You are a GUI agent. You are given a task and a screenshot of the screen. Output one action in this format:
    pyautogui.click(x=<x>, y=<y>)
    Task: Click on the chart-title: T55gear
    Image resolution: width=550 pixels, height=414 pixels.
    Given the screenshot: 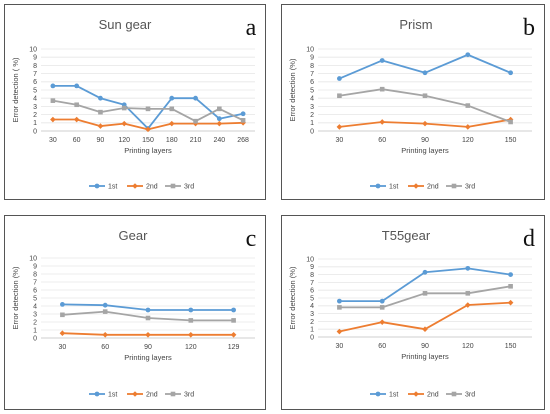 What is the action you would take?
    pyautogui.click(x=406, y=235)
    